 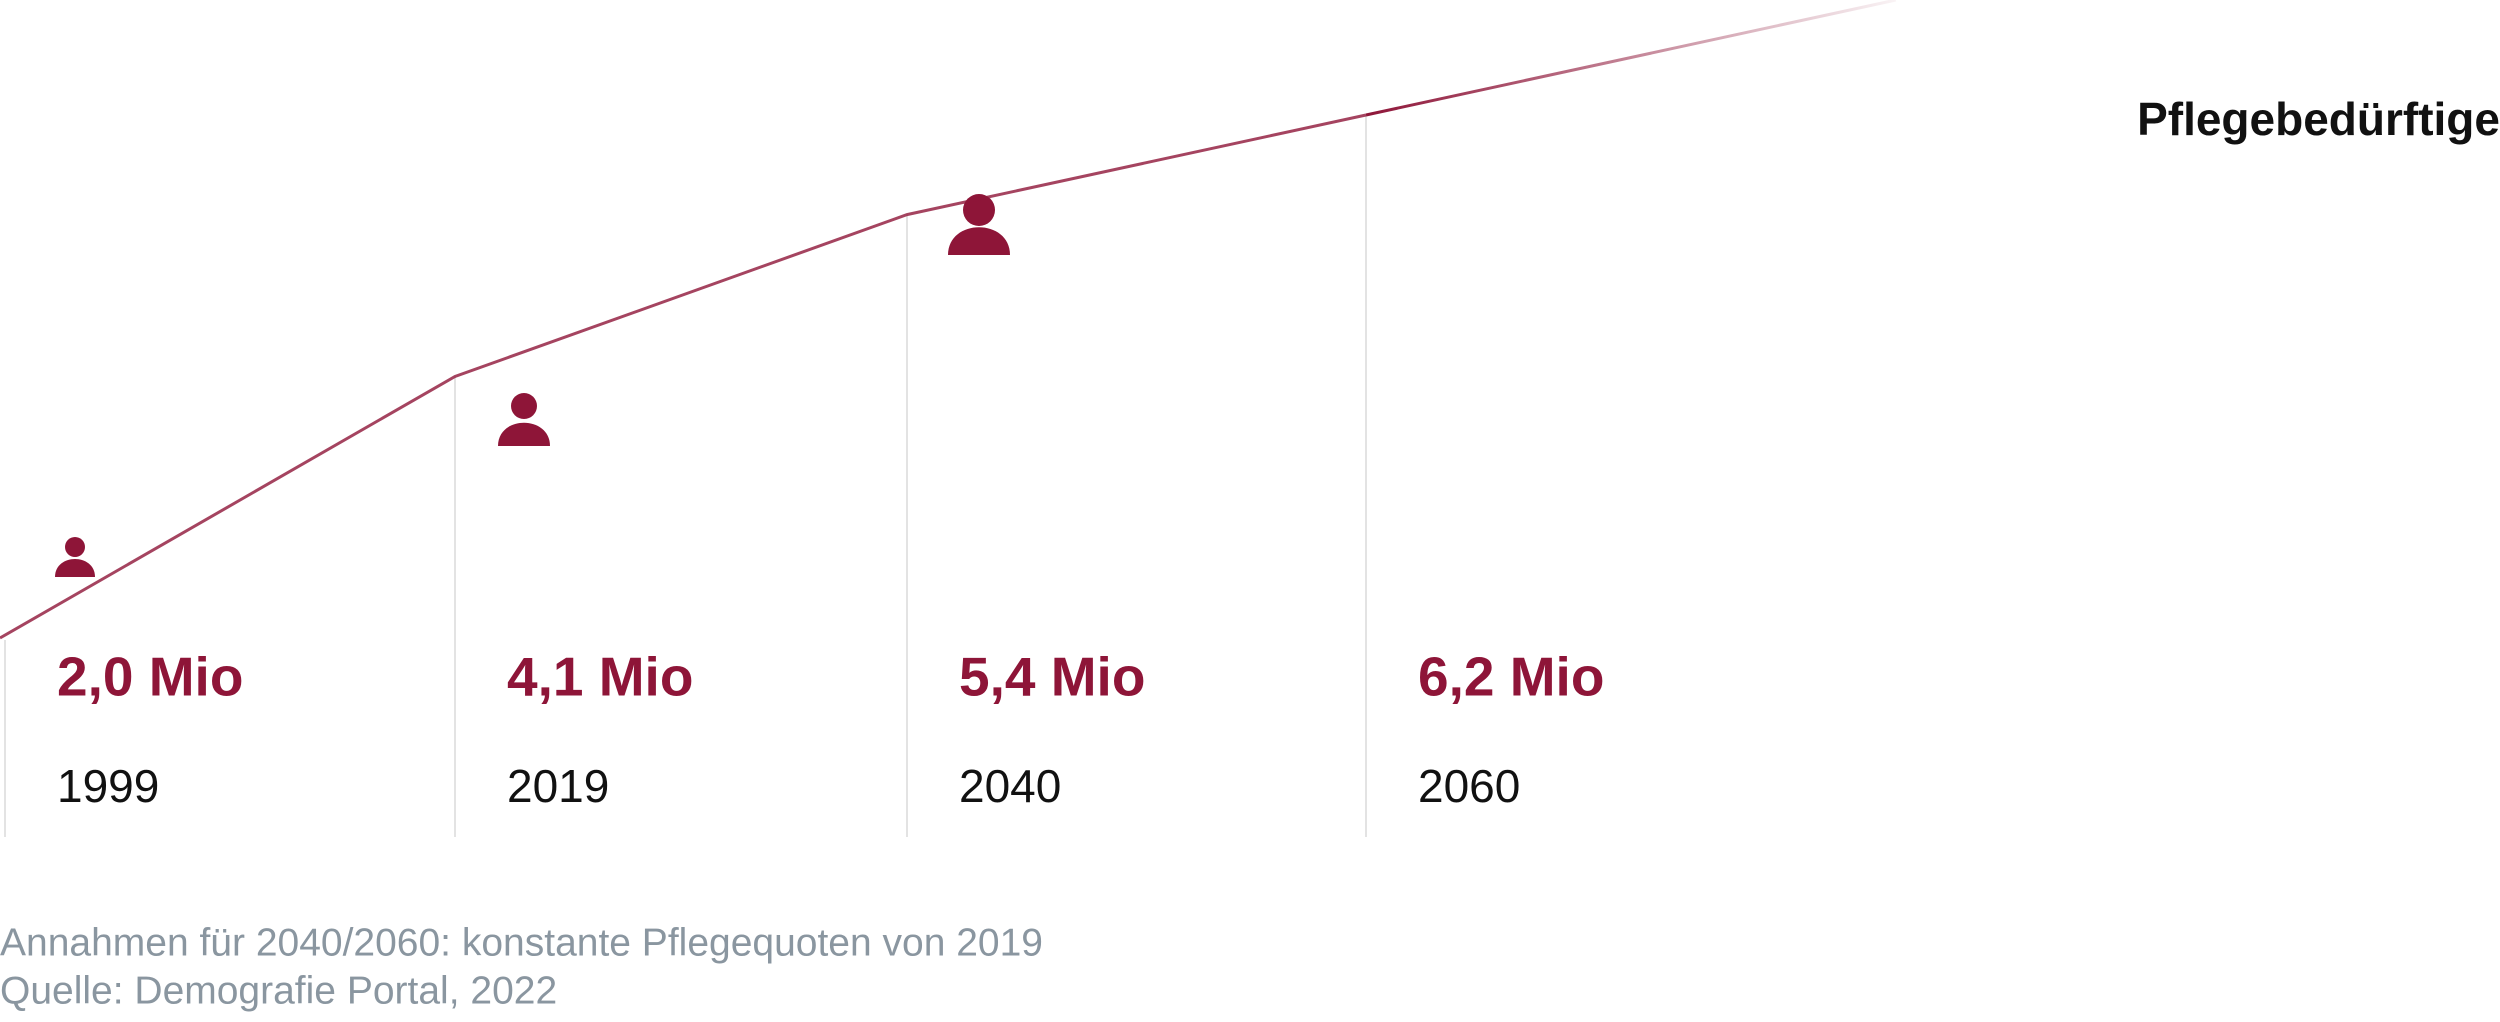 What do you see at coordinates (108, 786) in the screenshot?
I see `x-tick-label: 1999` at bounding box center [108, 786].